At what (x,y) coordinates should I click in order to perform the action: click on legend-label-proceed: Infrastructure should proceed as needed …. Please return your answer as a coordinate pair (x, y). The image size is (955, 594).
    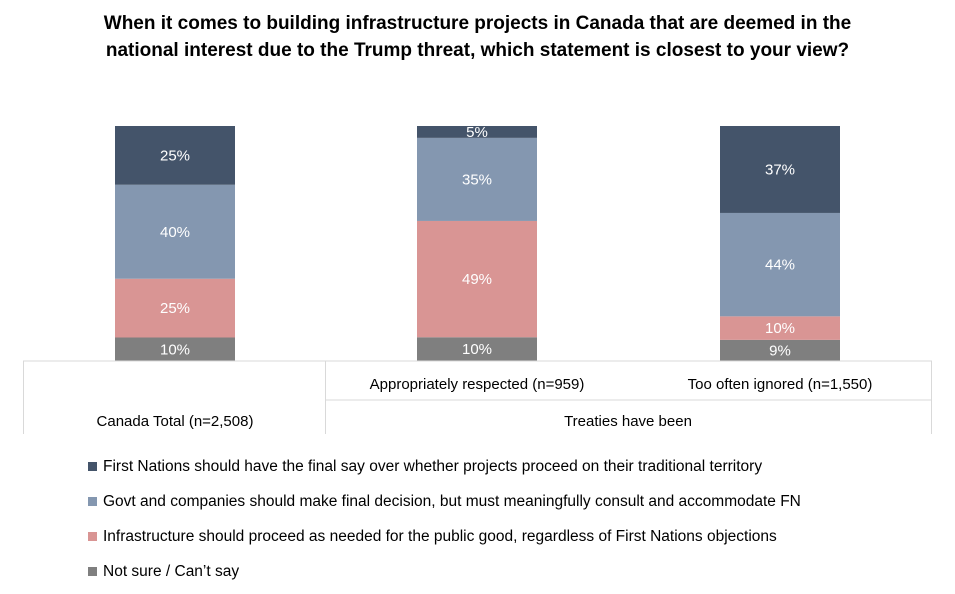
    Looking at the image, I should click on (440, 536).